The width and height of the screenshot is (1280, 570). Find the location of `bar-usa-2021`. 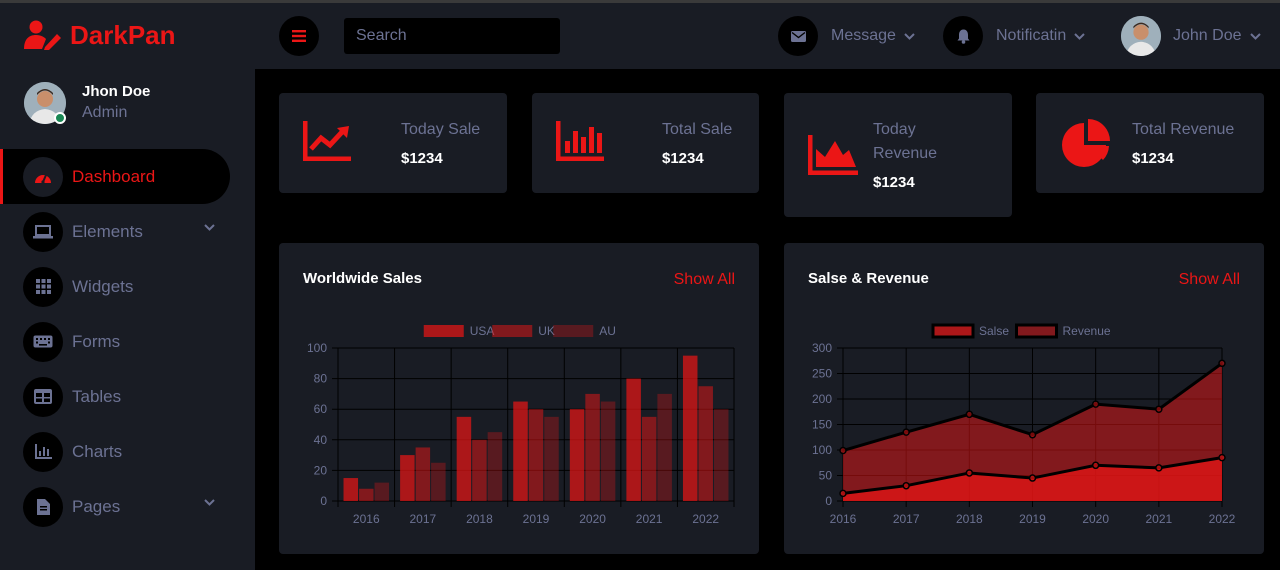

bar-usa-2021 is located at coordinates (633, 439).